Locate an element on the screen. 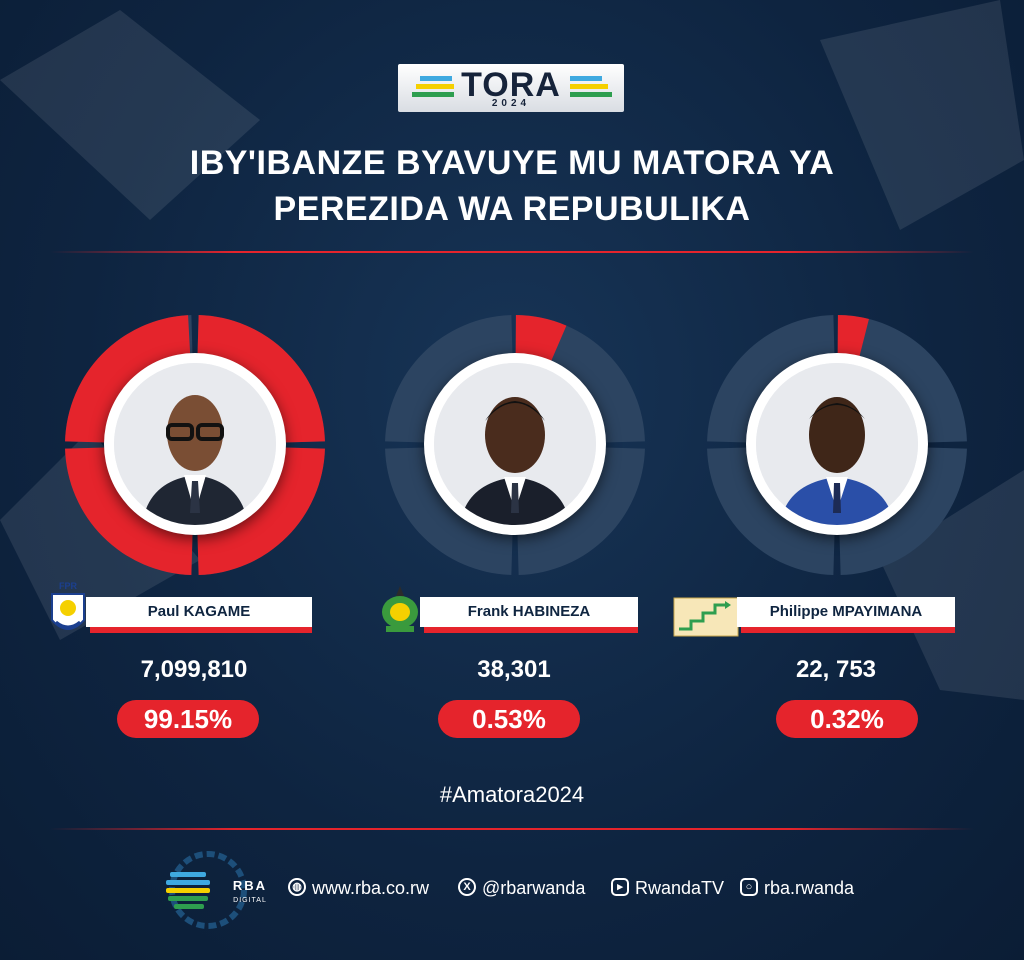 The width and height of the screenshot is (1024, 960). footer-youtube-text: RwandaTV is located at coordinates (680, 888).